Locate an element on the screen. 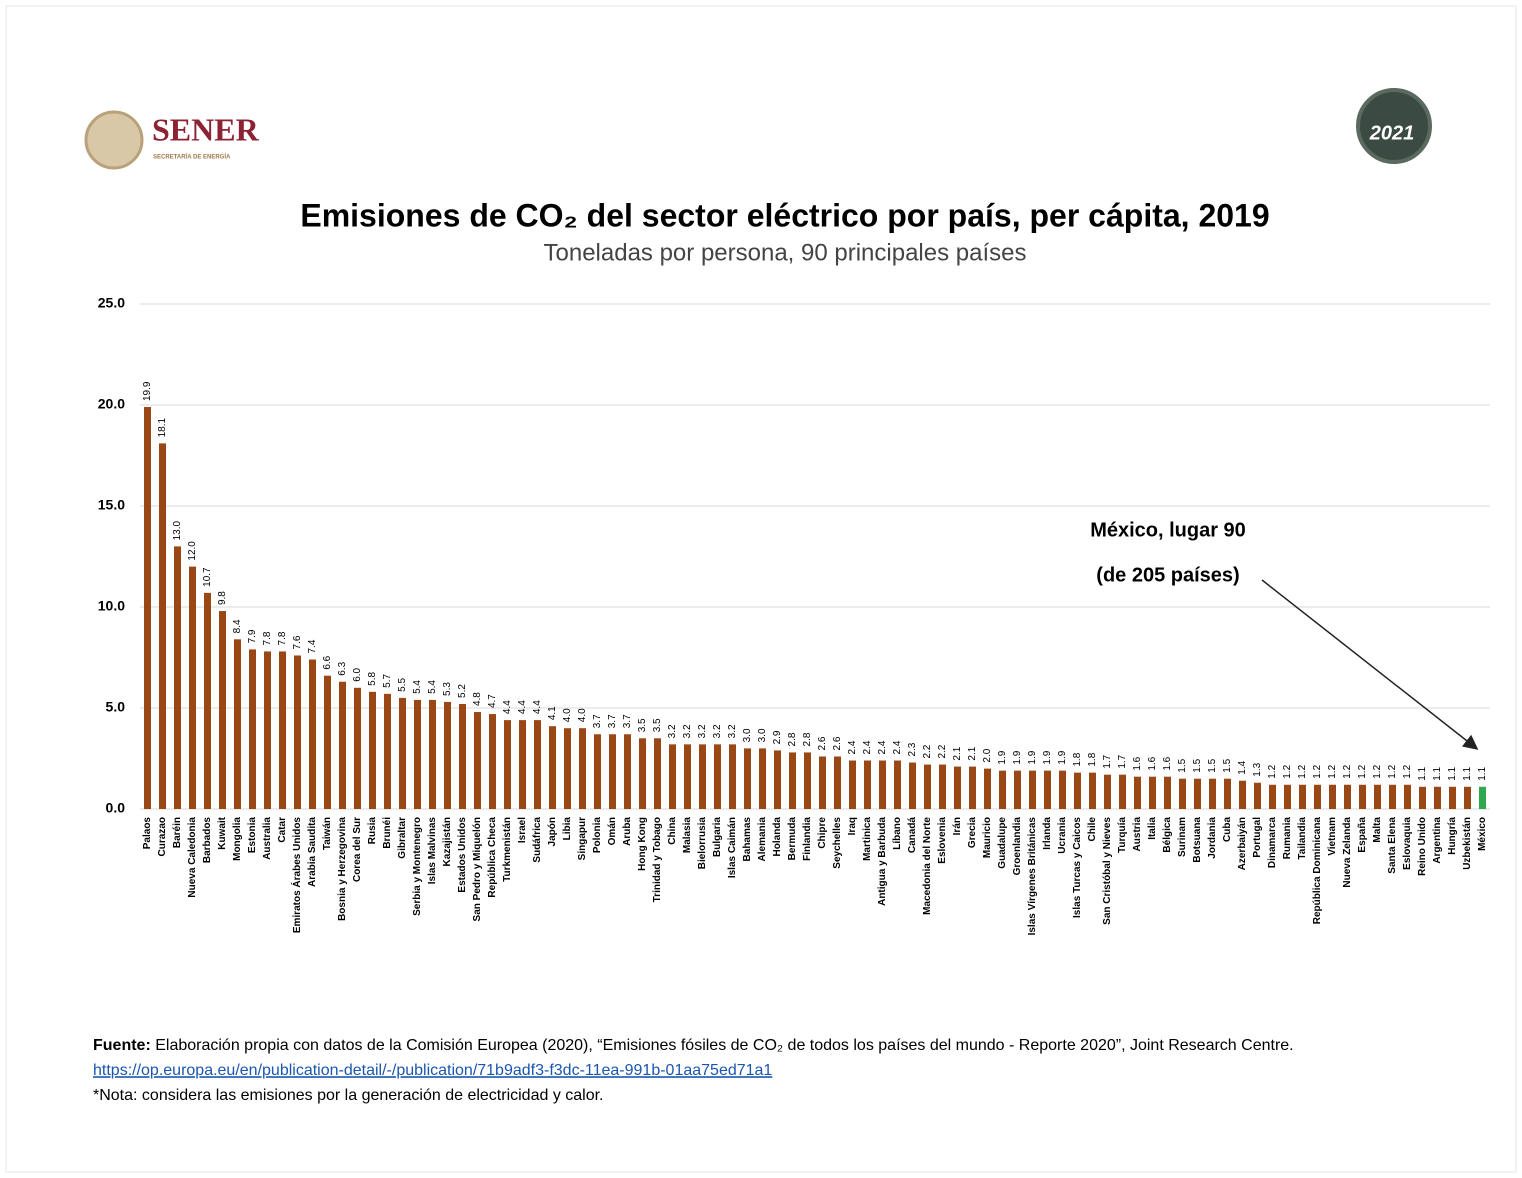 This screenshot has width=1522, height=1178. x-tick-label: Trinidad y Tobago is located at coordinates (657, 859).